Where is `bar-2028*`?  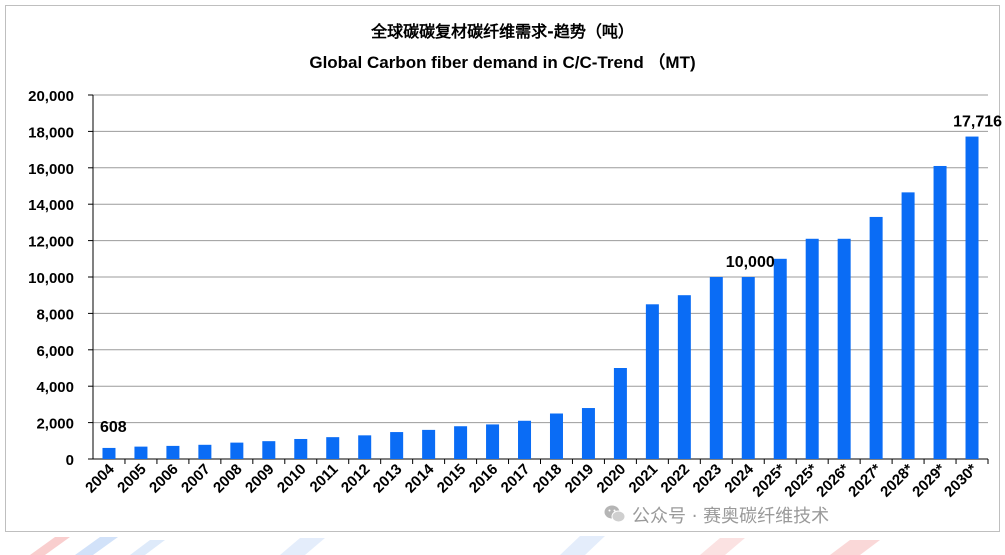
bar-2028* is located at coordinates (908, 325).